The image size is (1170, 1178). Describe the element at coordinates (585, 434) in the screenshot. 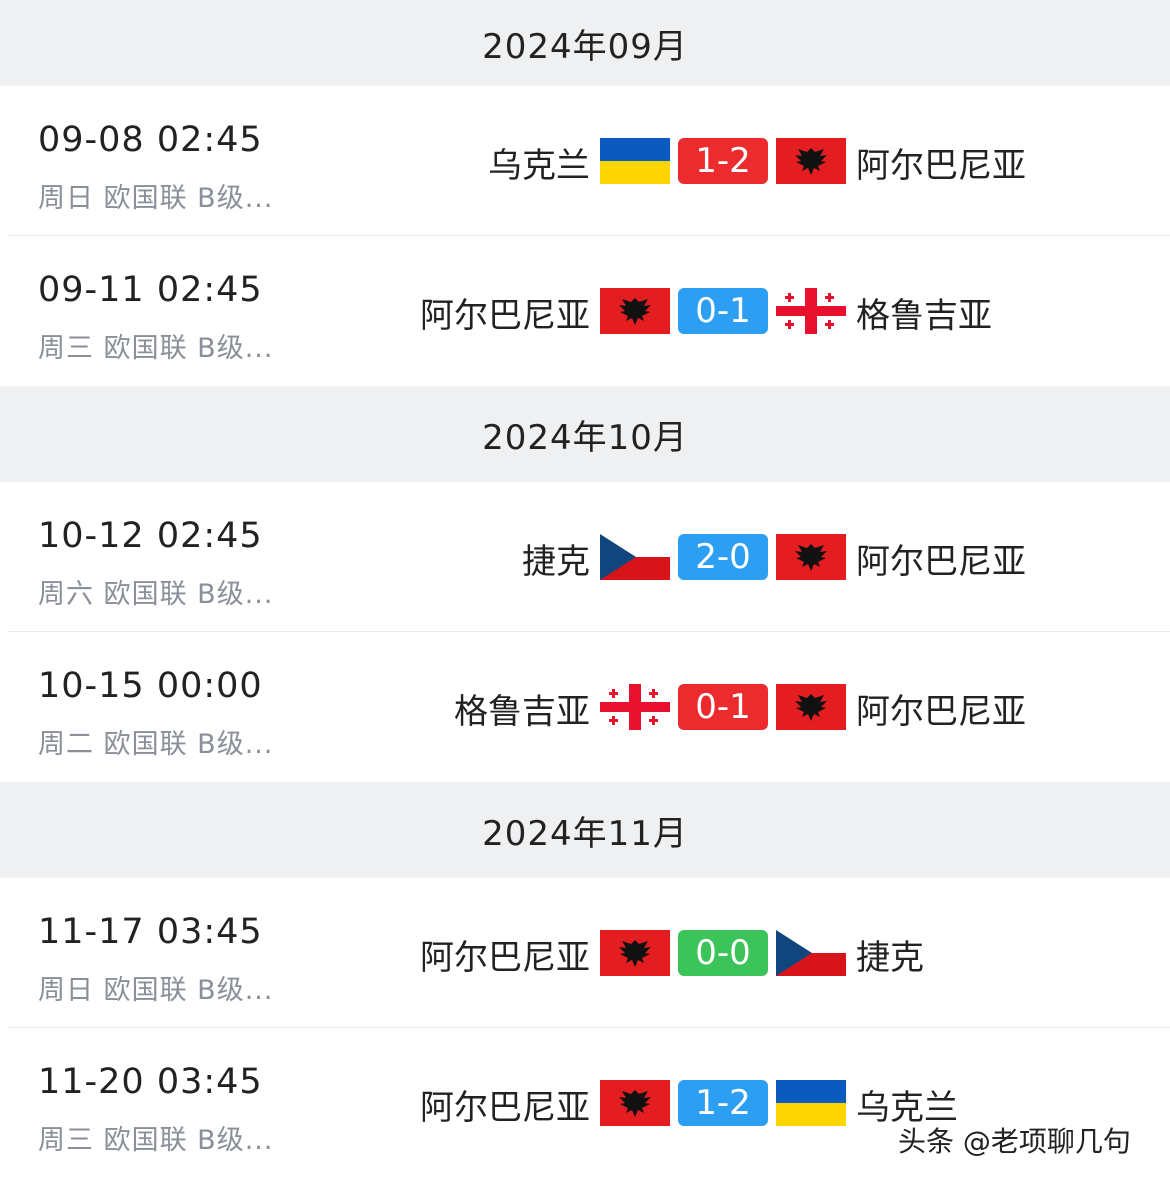

I see `month-header: 2024年10月` at that location.